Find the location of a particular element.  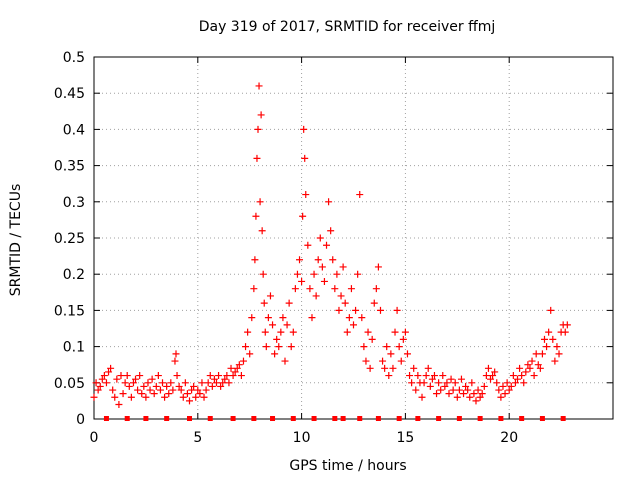

x-tick-label: 15 is located at coordinates (405, 438).